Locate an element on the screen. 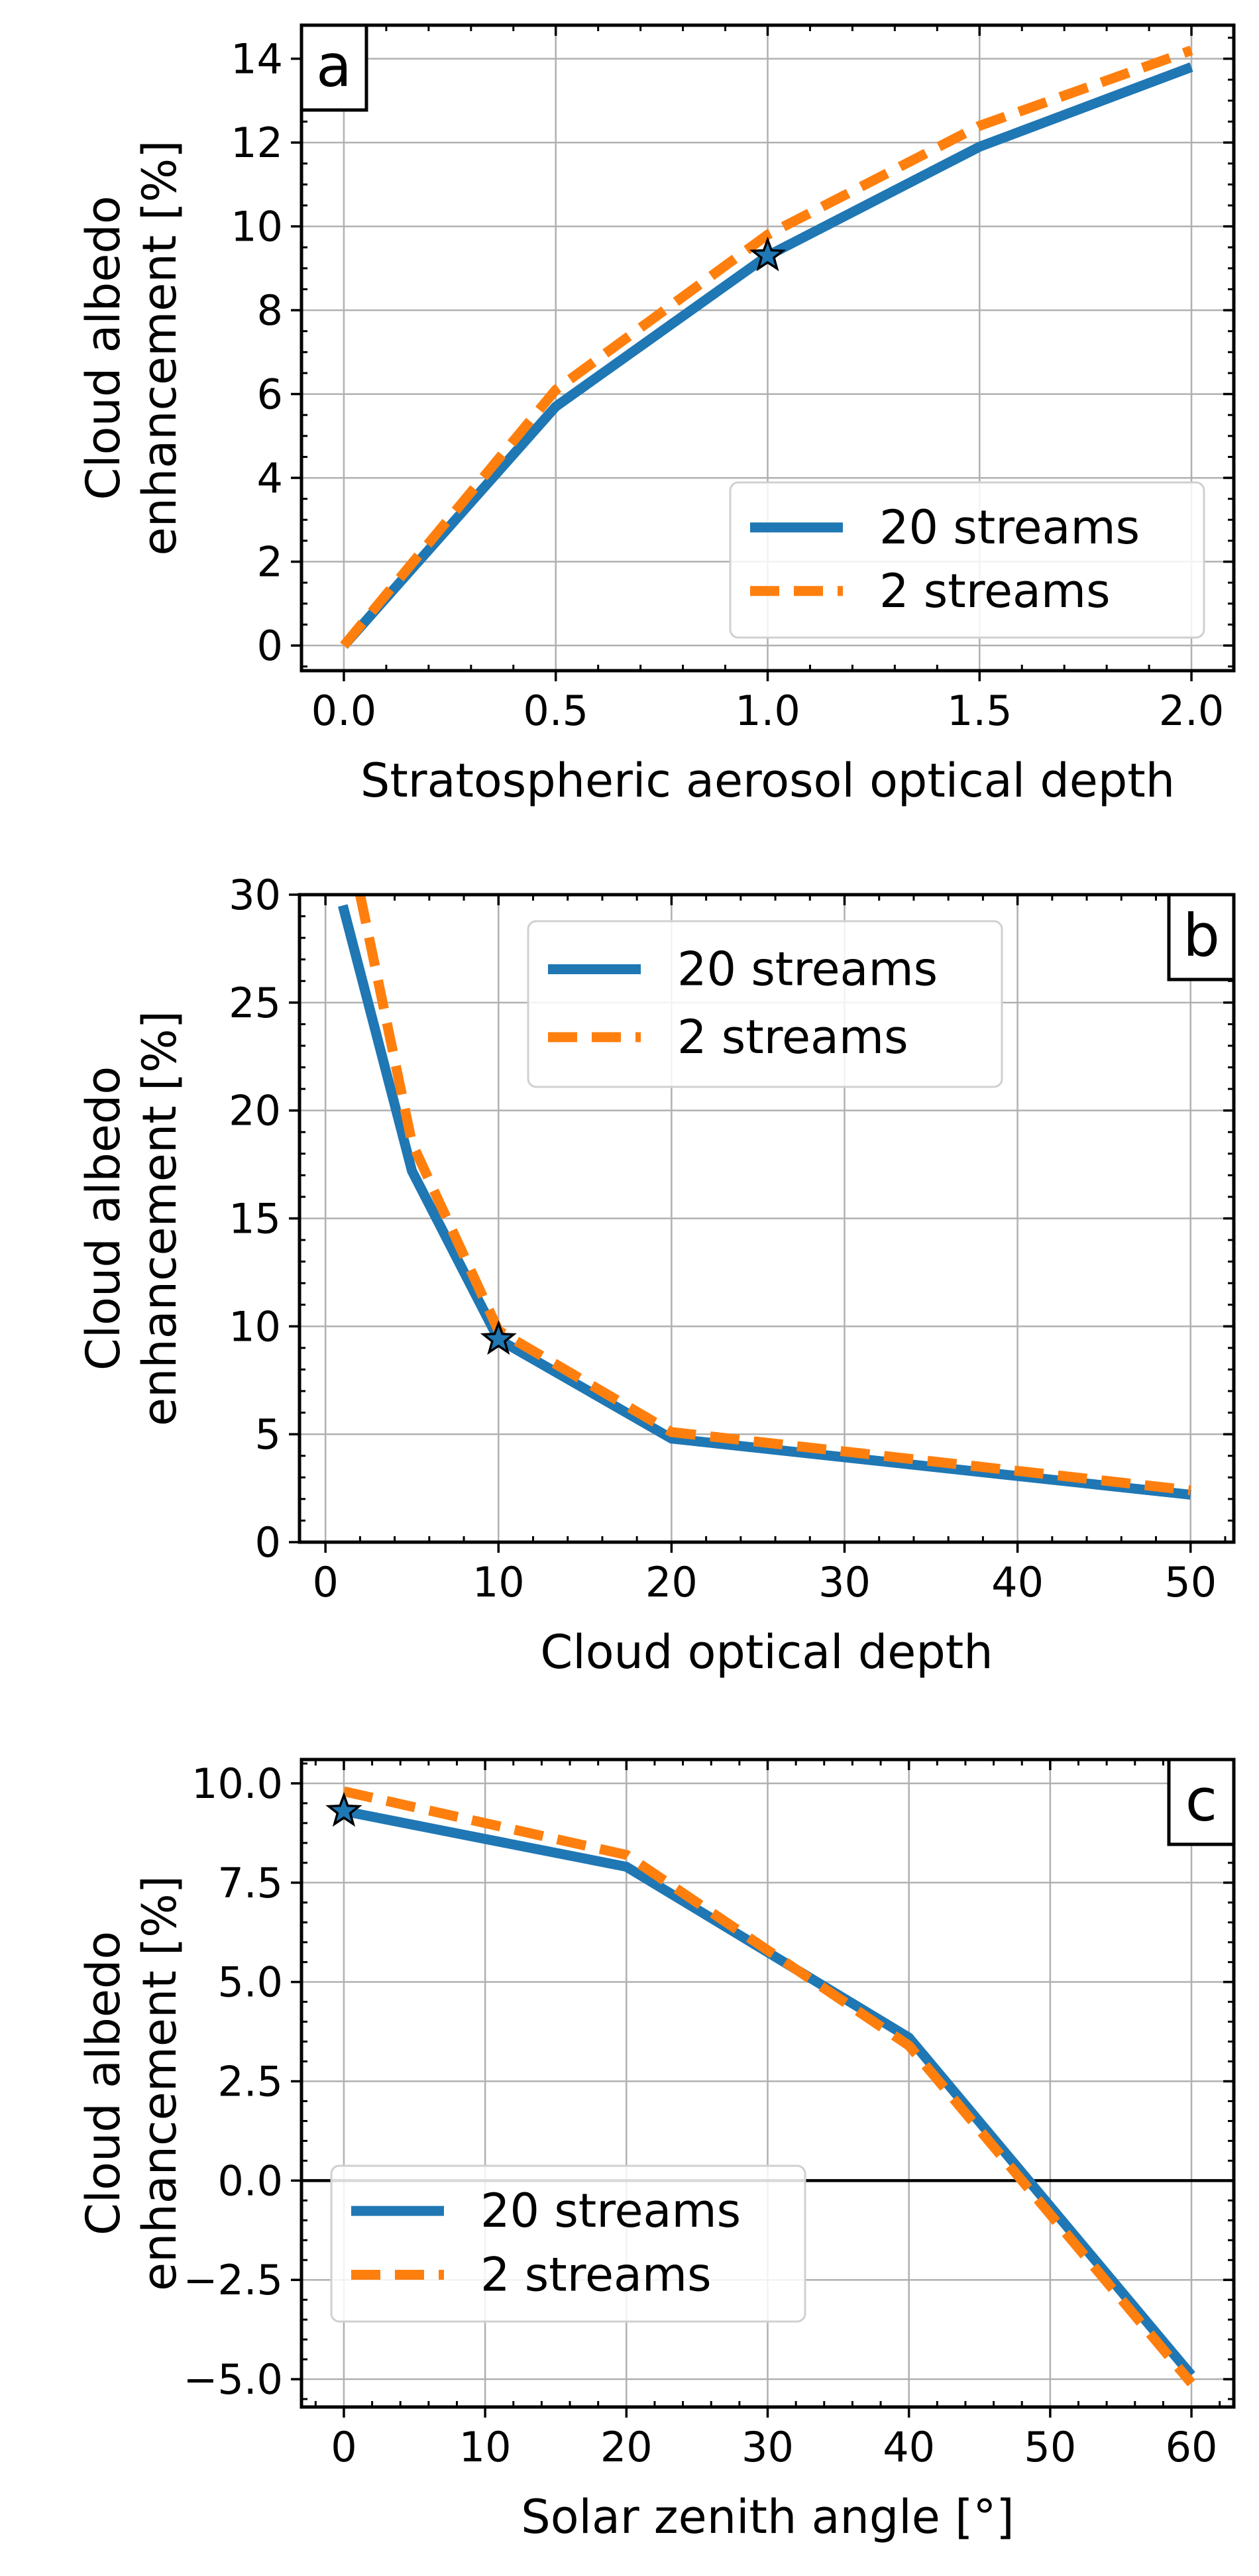 The width and height of the screenshot is (1259, 2576). x-tick-label: 1.5 is located at coordinates (980, 711).